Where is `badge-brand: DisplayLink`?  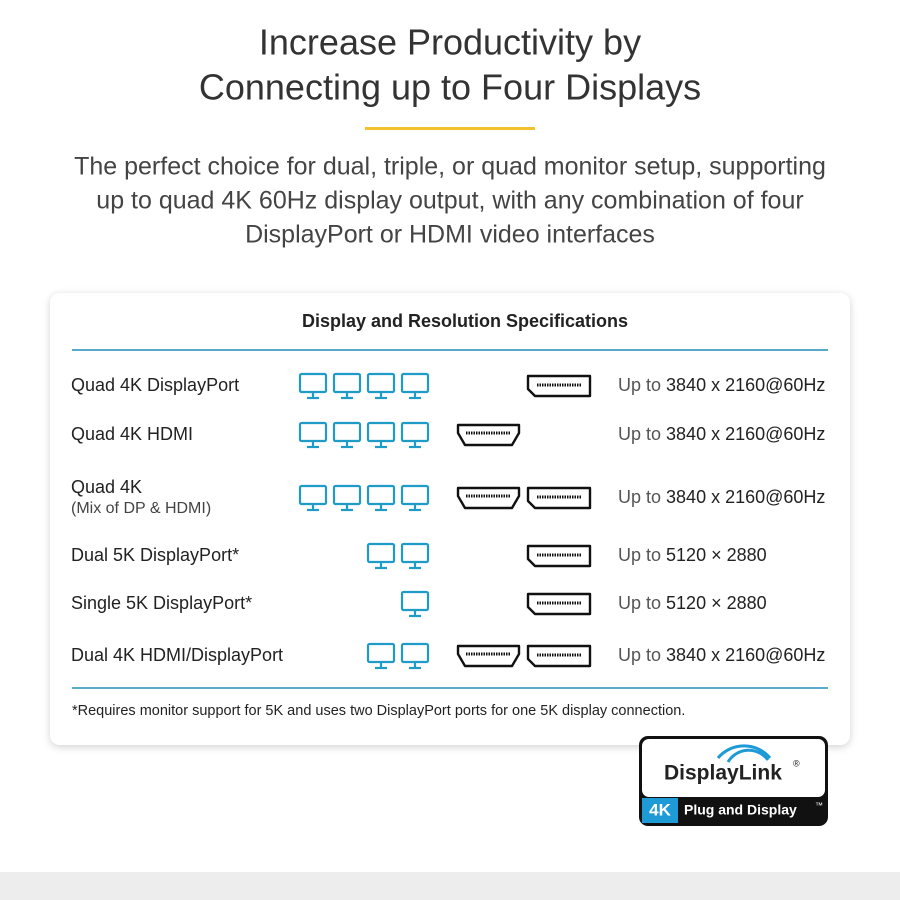 badge-brand: DisplayLink is located at coordinates (723, 773).